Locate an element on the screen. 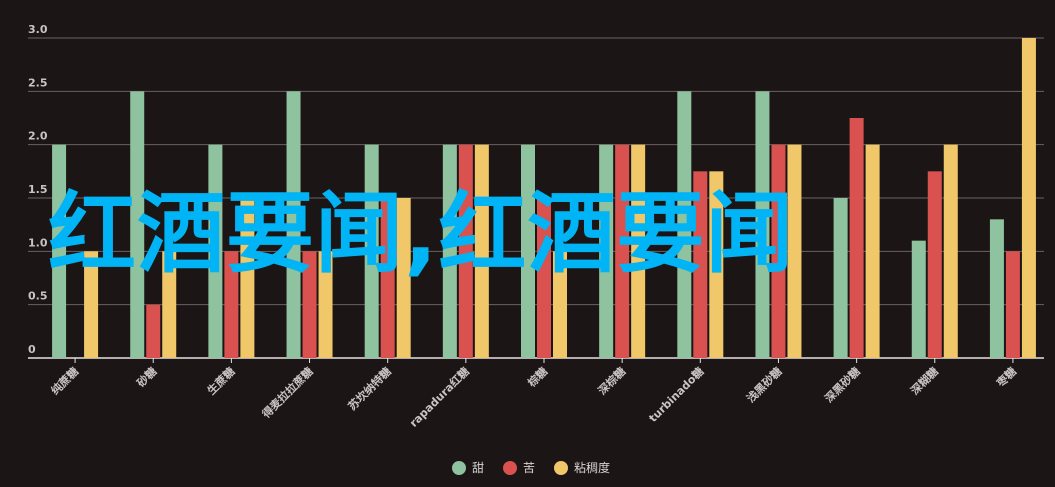 The image size is (1055, 487). legend-label: 苦 is located at coordinates (529, 468).